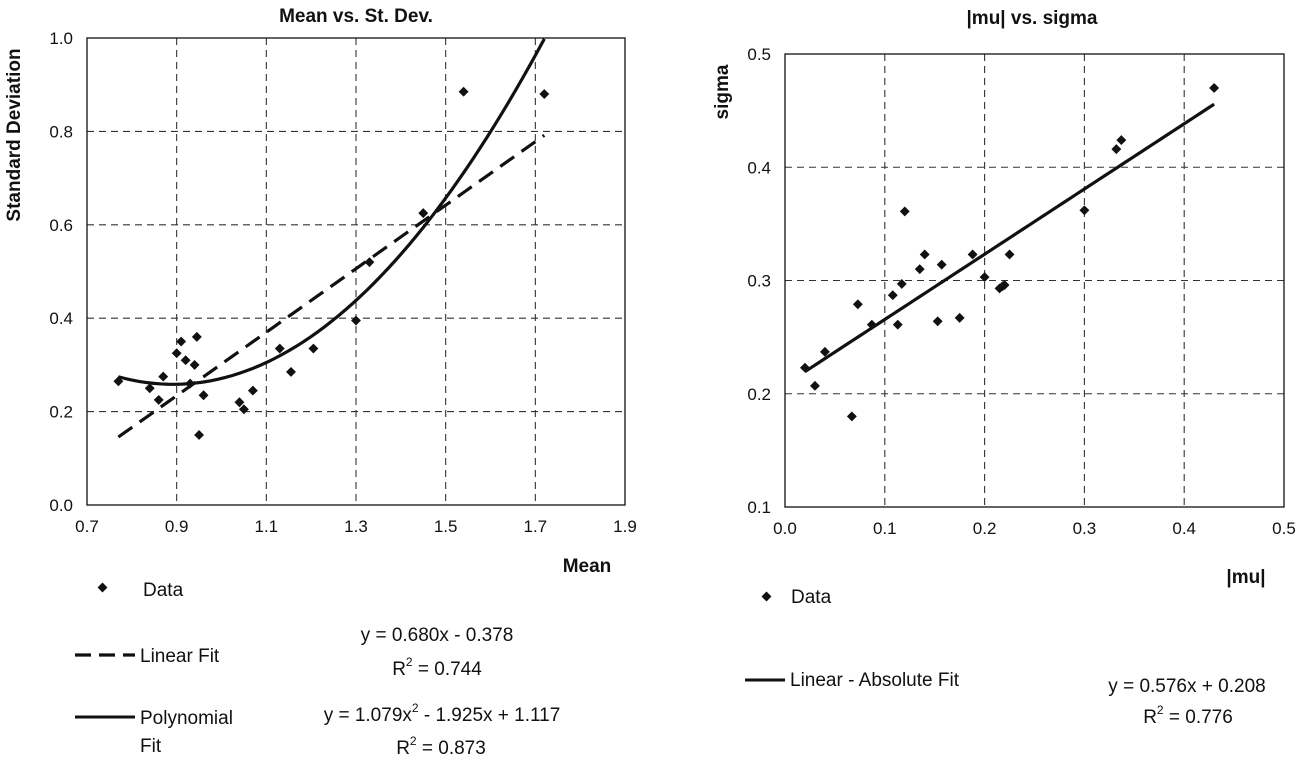 The height and width of the screenshot is (759, 1298). I want to click on x-tick-label: 0.3, so click(1085, 528).